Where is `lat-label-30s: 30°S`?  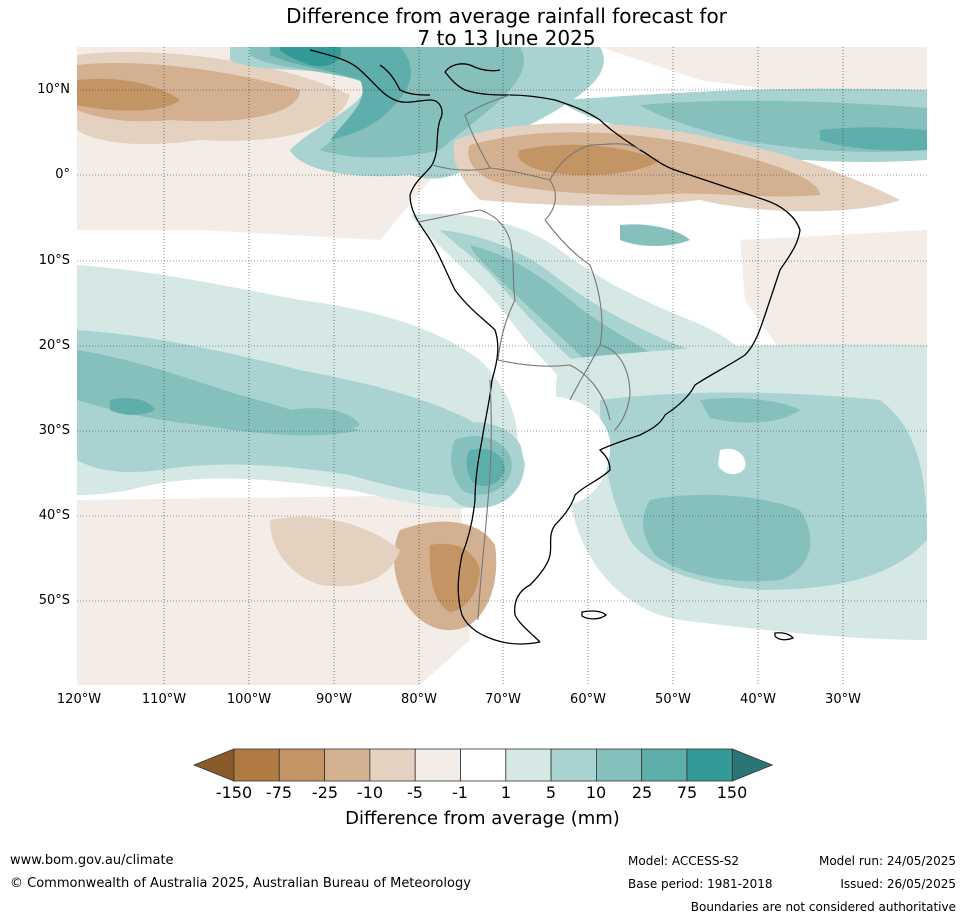
lat-label-30s: 30°S is located at coordinates (54, 430).